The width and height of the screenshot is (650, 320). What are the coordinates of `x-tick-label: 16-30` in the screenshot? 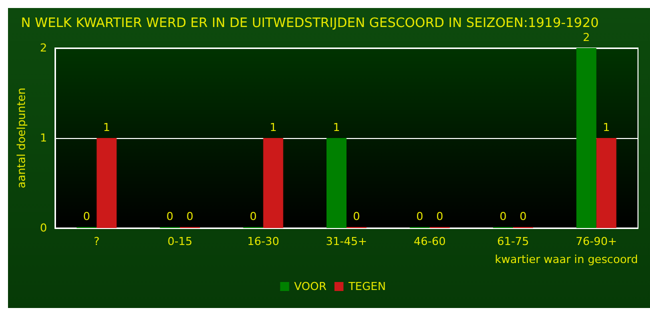 It's located at (263, 241).